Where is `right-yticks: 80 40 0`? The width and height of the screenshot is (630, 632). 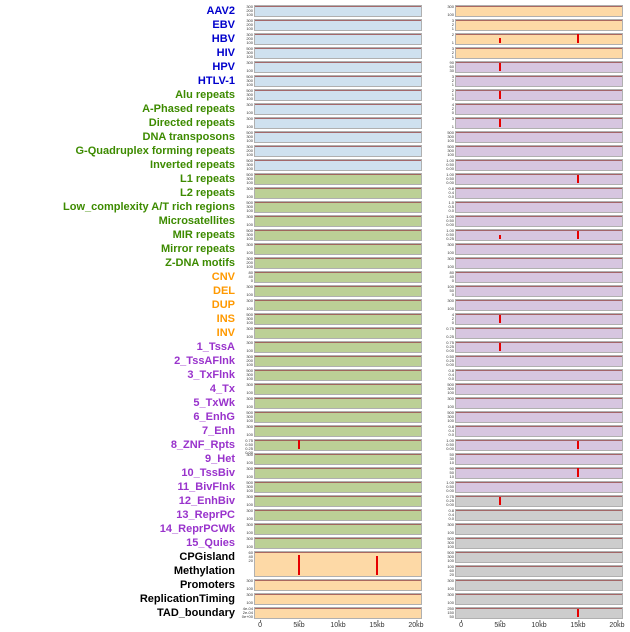 right-yticks: 80 40 0 is located at coordinates (448, 277).